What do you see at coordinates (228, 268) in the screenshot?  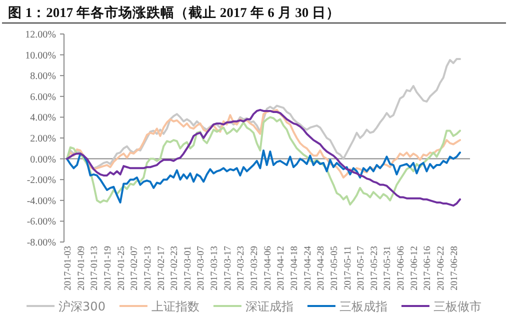 I see `x-tick-label: 2017-03-17` at bounding box center [228, 268].